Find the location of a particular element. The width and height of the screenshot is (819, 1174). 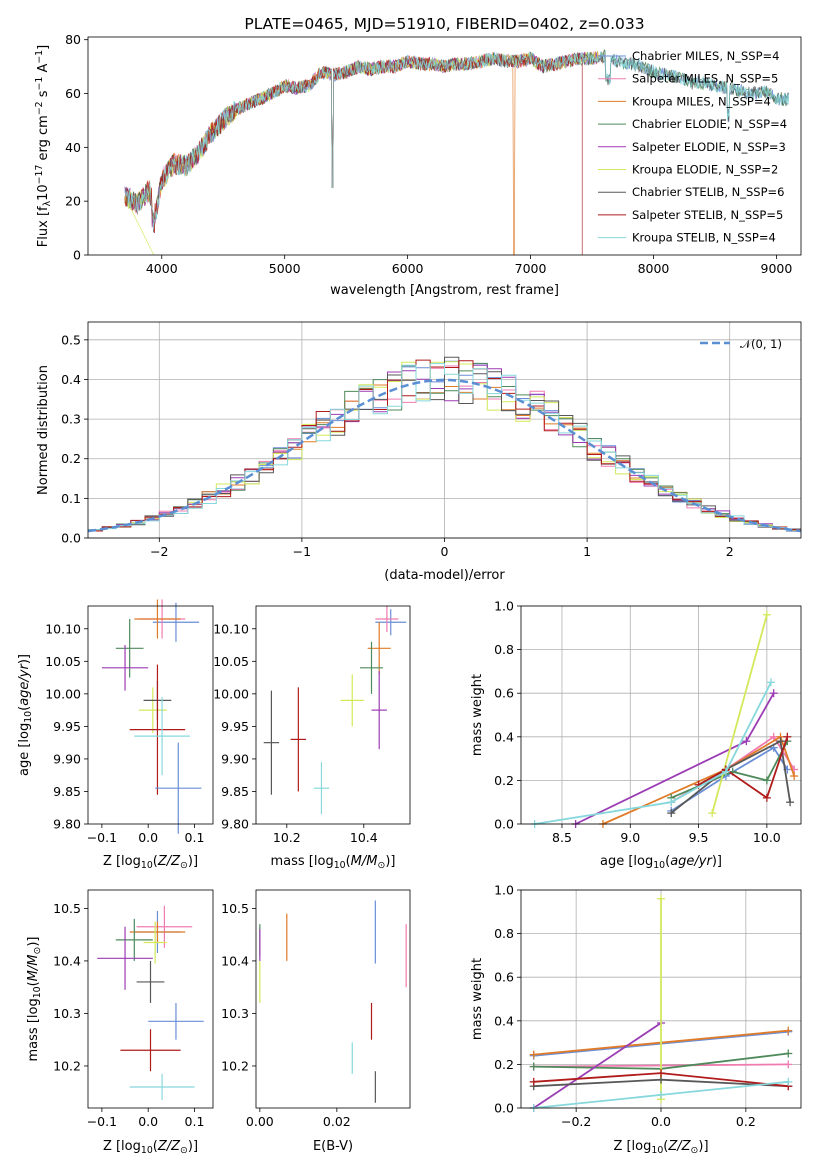

x-tick-label: 6000 is located at coordinates (408, 268).